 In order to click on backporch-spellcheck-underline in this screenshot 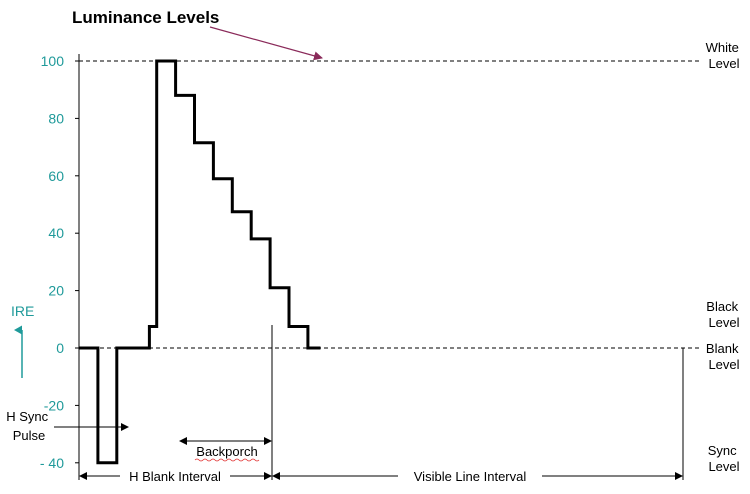, I will do `click(227, 460)`.